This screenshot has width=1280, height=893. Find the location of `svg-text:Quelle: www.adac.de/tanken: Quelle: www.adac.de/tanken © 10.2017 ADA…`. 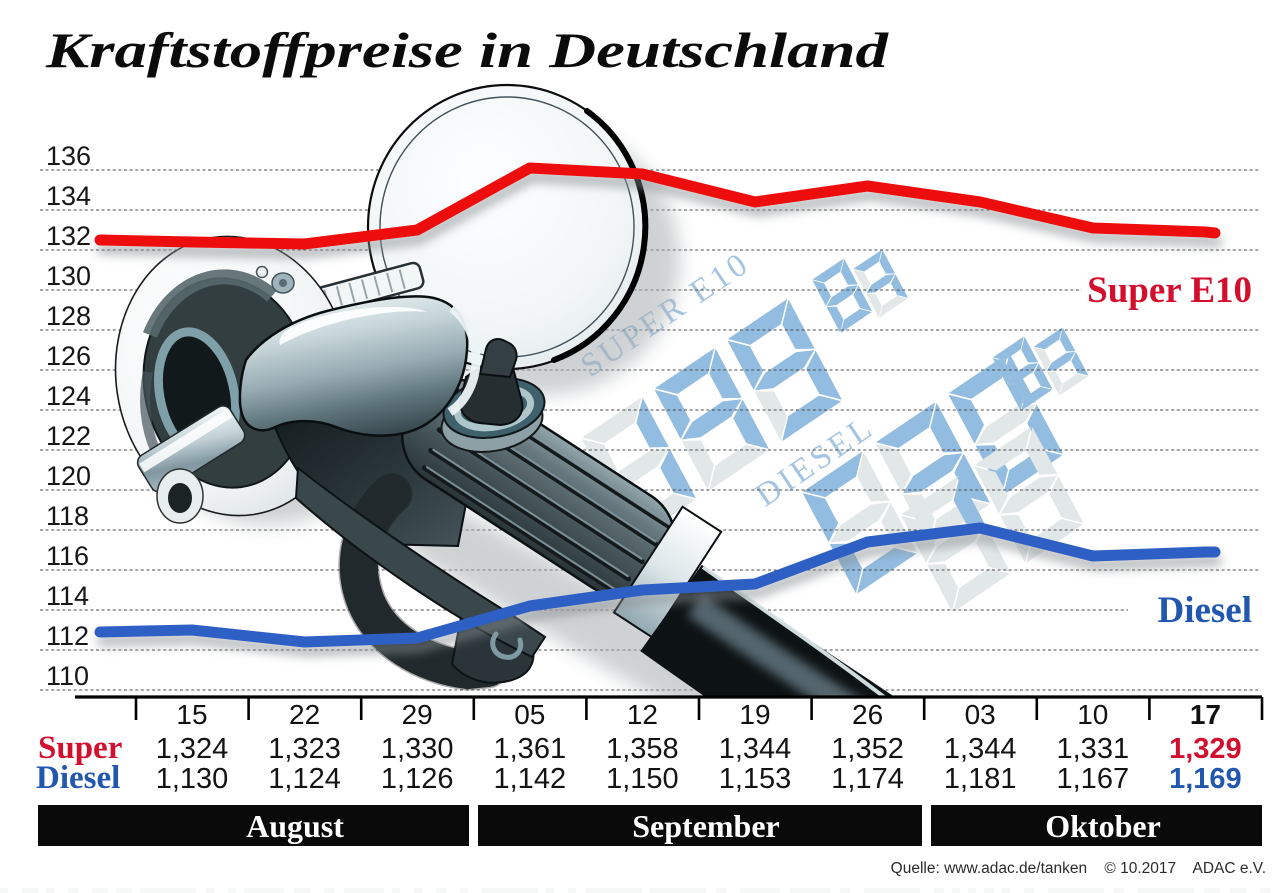

svg-text:Quelle: www.adac.de/tanken: Quelle: www.adac.de/tanken © 10.2017 ADA… is located at coordinates (1078, 868).